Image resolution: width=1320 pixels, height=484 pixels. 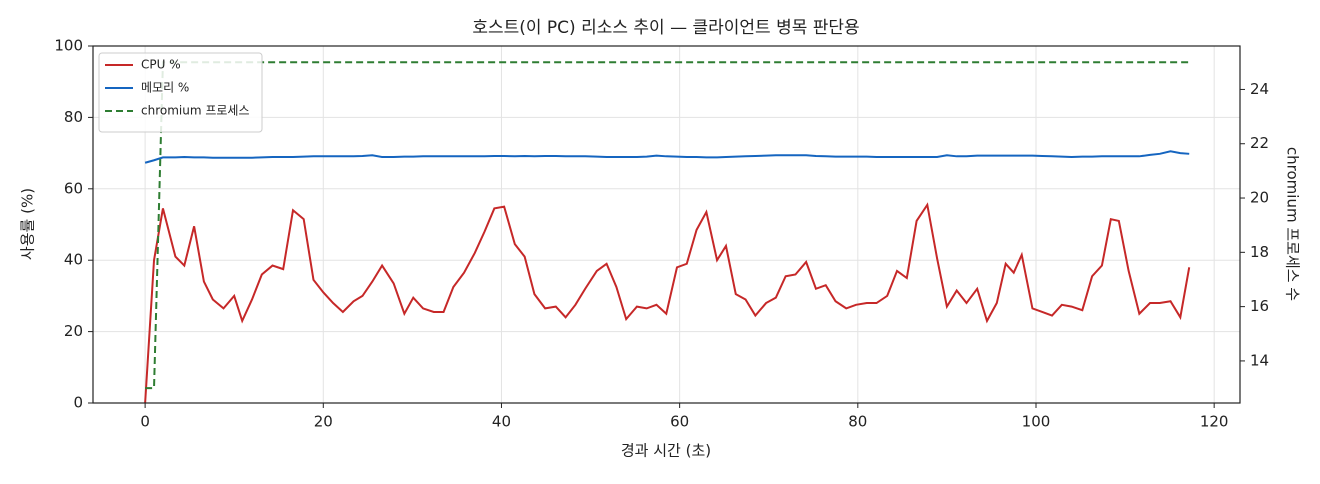 I want to click on y-tick-label: 40, so click(x=73, y=260).